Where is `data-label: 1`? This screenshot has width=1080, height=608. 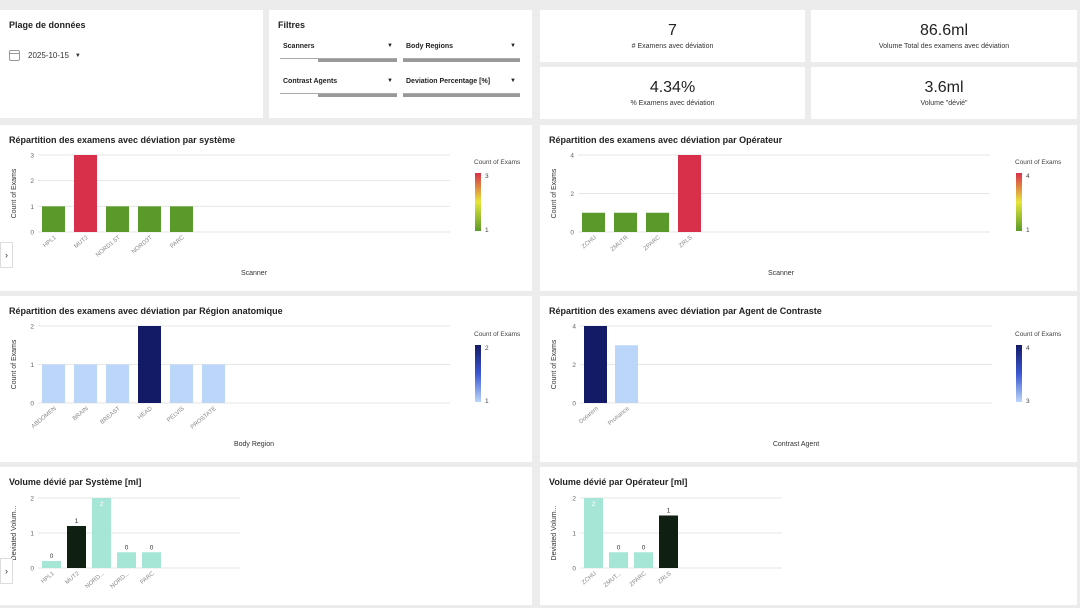
data-label: 1 is located at coordinates (77, 521).